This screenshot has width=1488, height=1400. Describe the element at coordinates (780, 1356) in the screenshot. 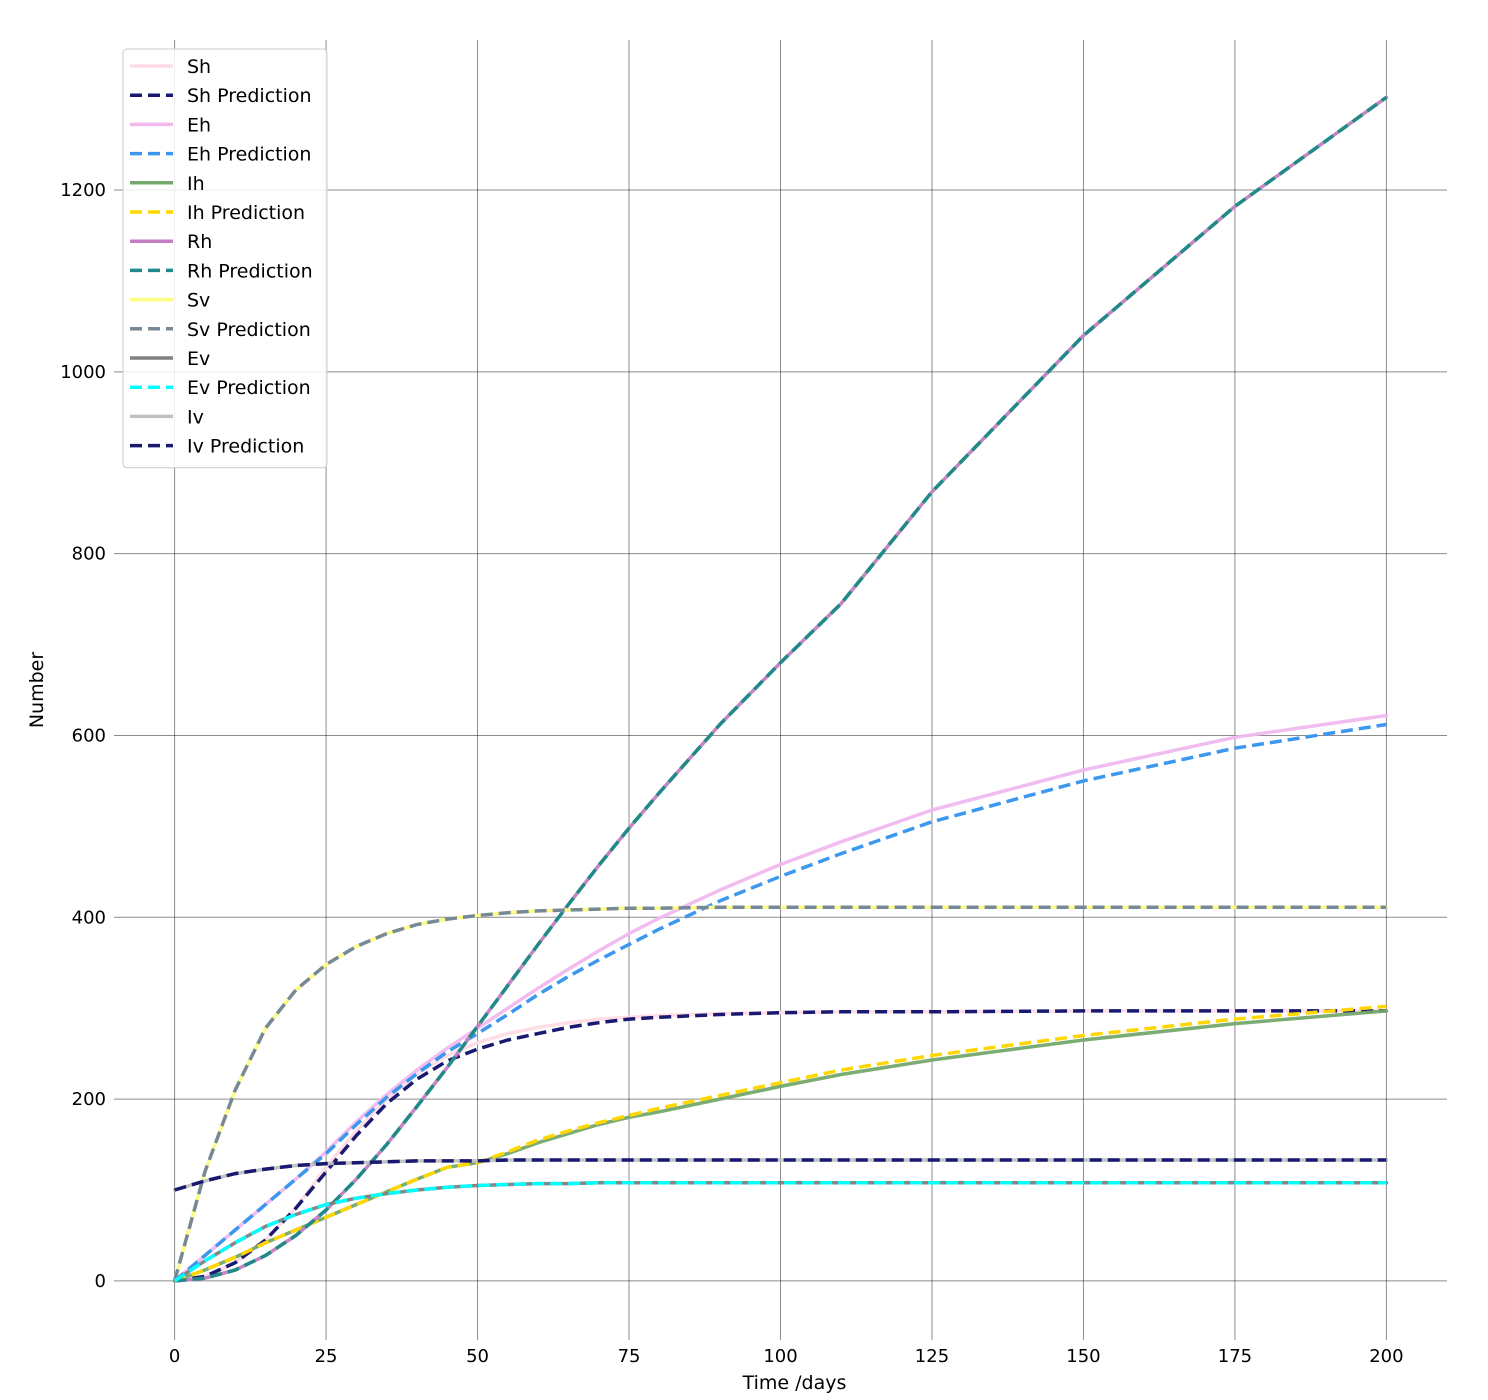

I see `x-tick-label: 100` at that location.